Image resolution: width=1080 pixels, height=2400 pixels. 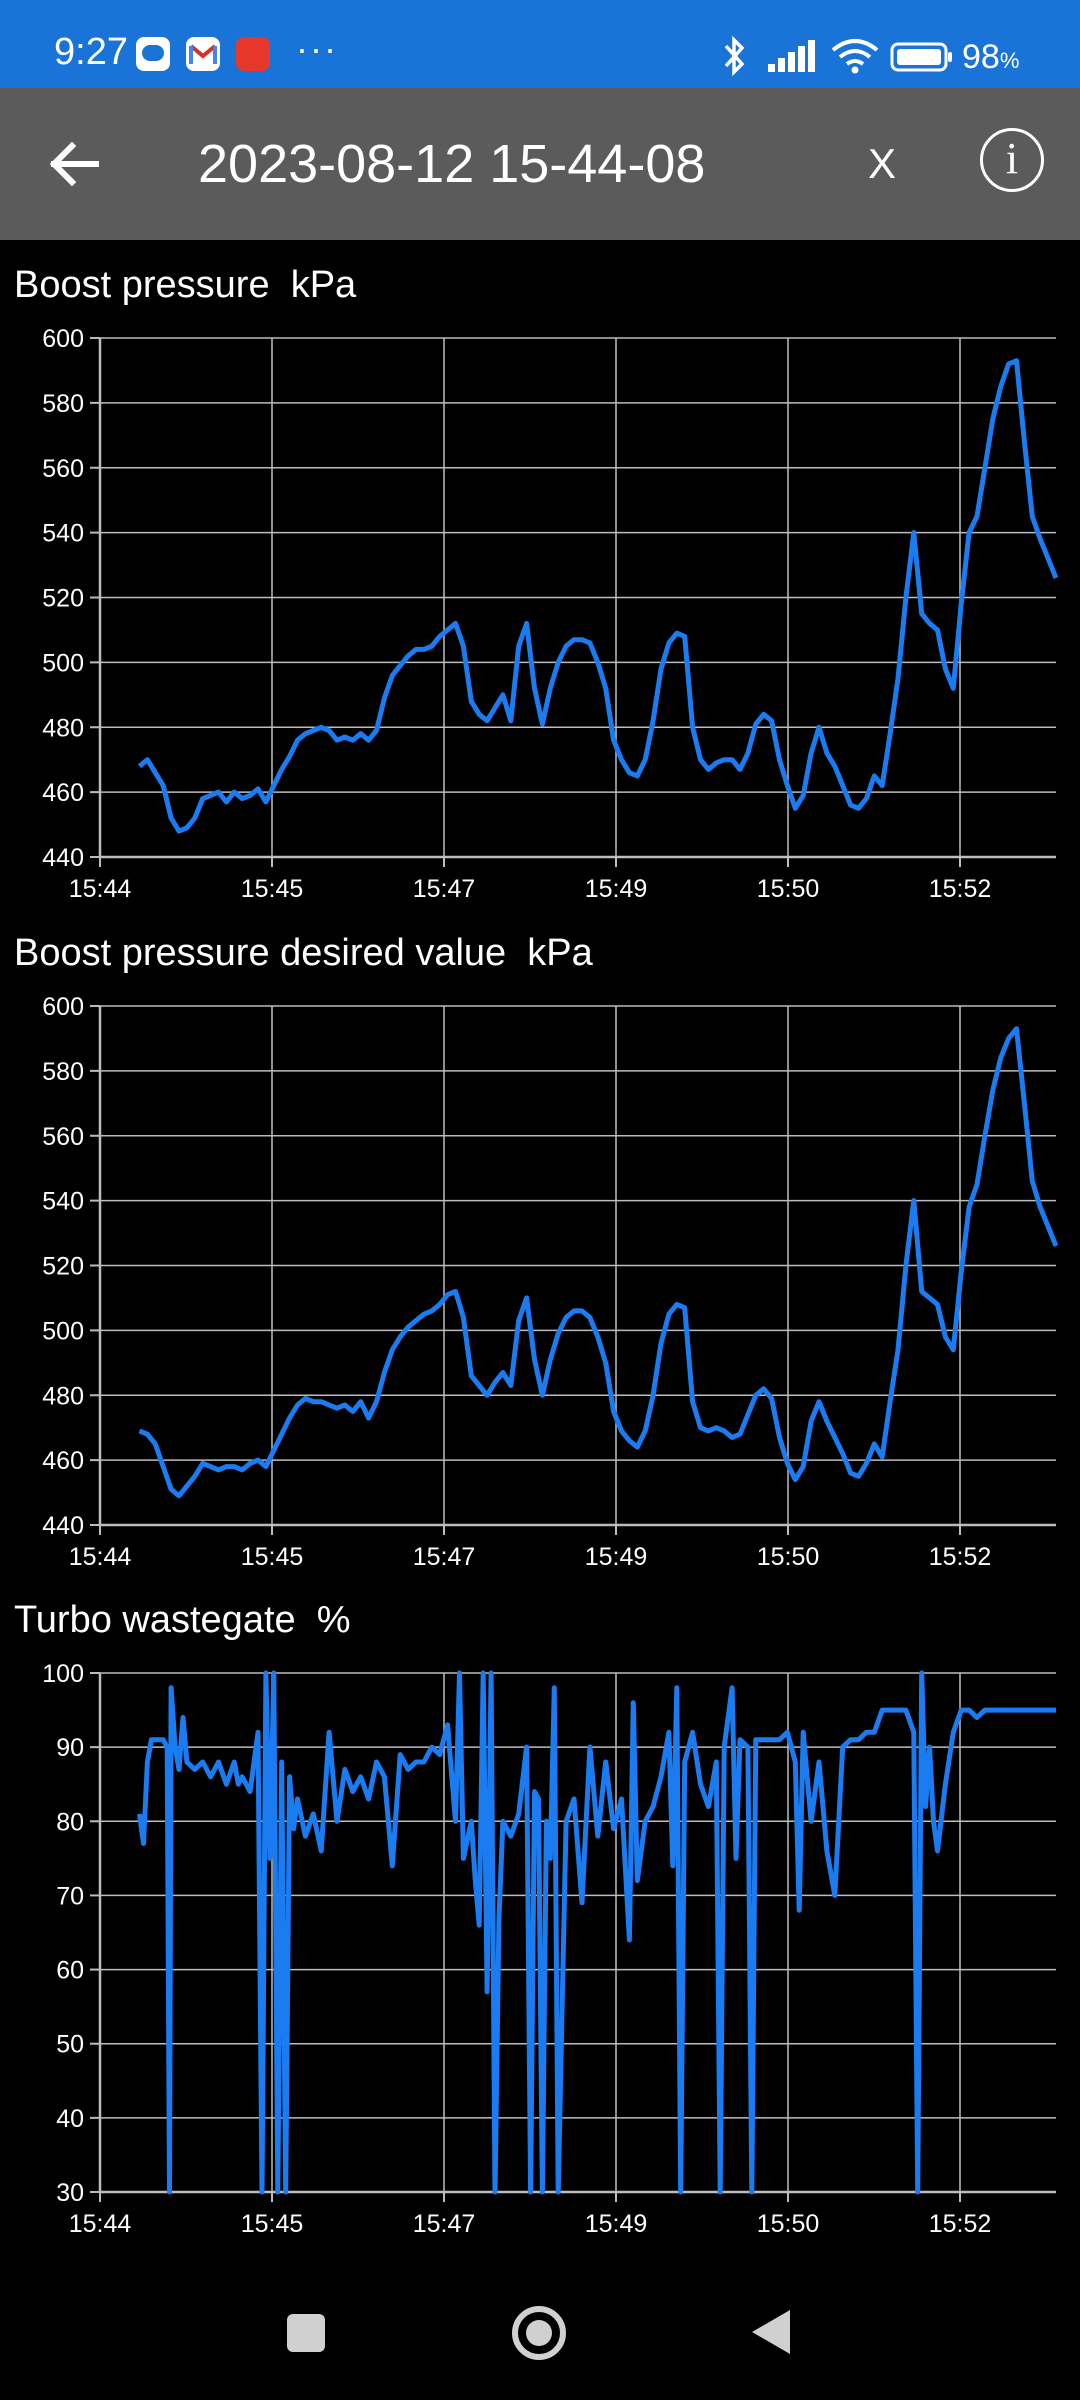 I want to click on battery-icon, so click(x=921, y=57).